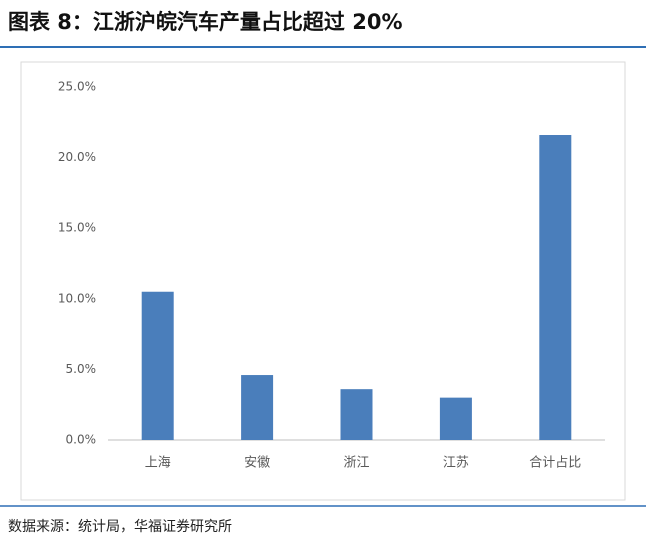  Describe the element at coordinates (77, 87) in the screenshot. I see `y-tick-label: 25.0%` at that location.